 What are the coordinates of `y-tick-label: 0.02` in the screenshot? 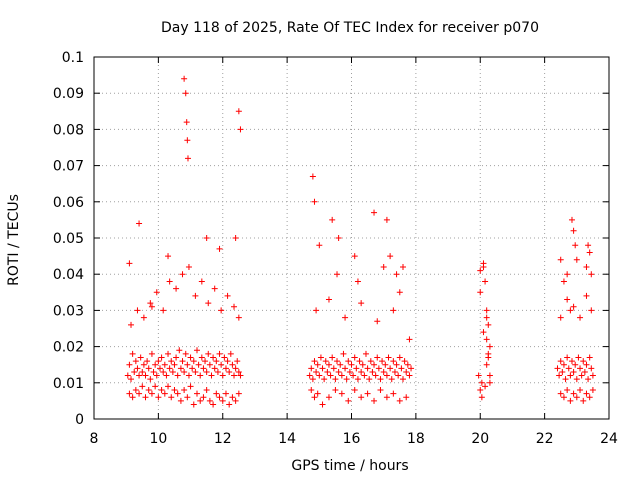 It's located at (68, 348).